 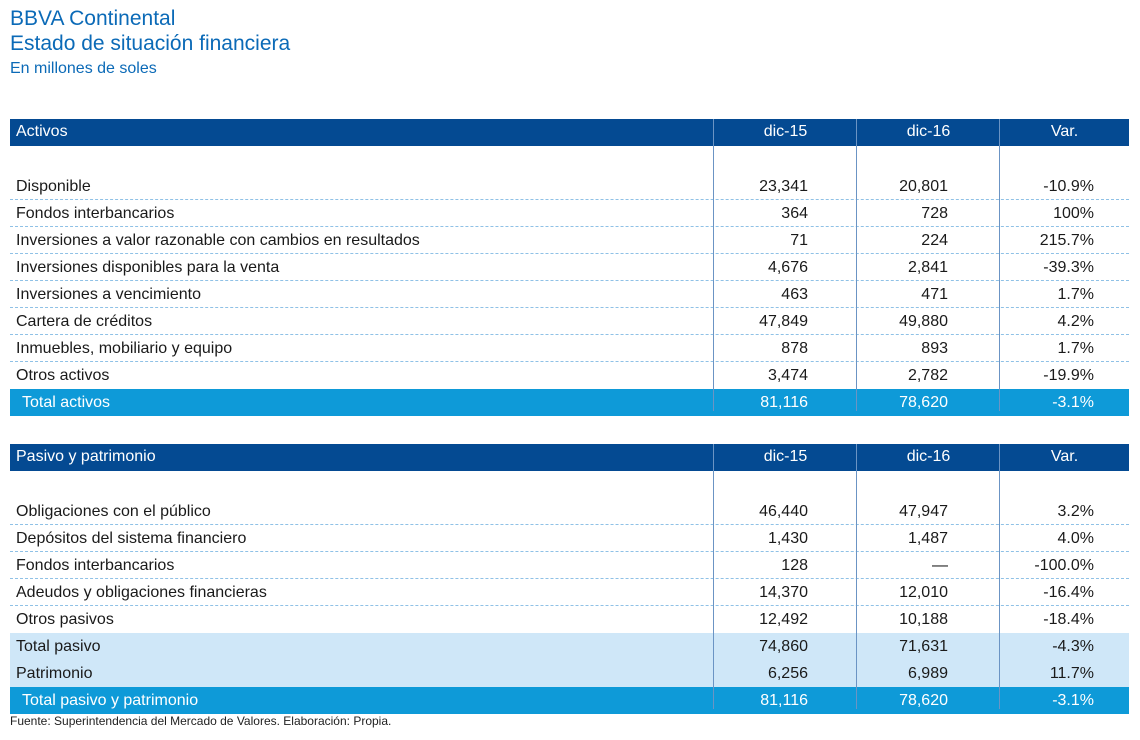 What do you see at coordinates (783, 186) in the screenshot?
I see `cell-dic15: 23,341` at bounding box center [783, 186].